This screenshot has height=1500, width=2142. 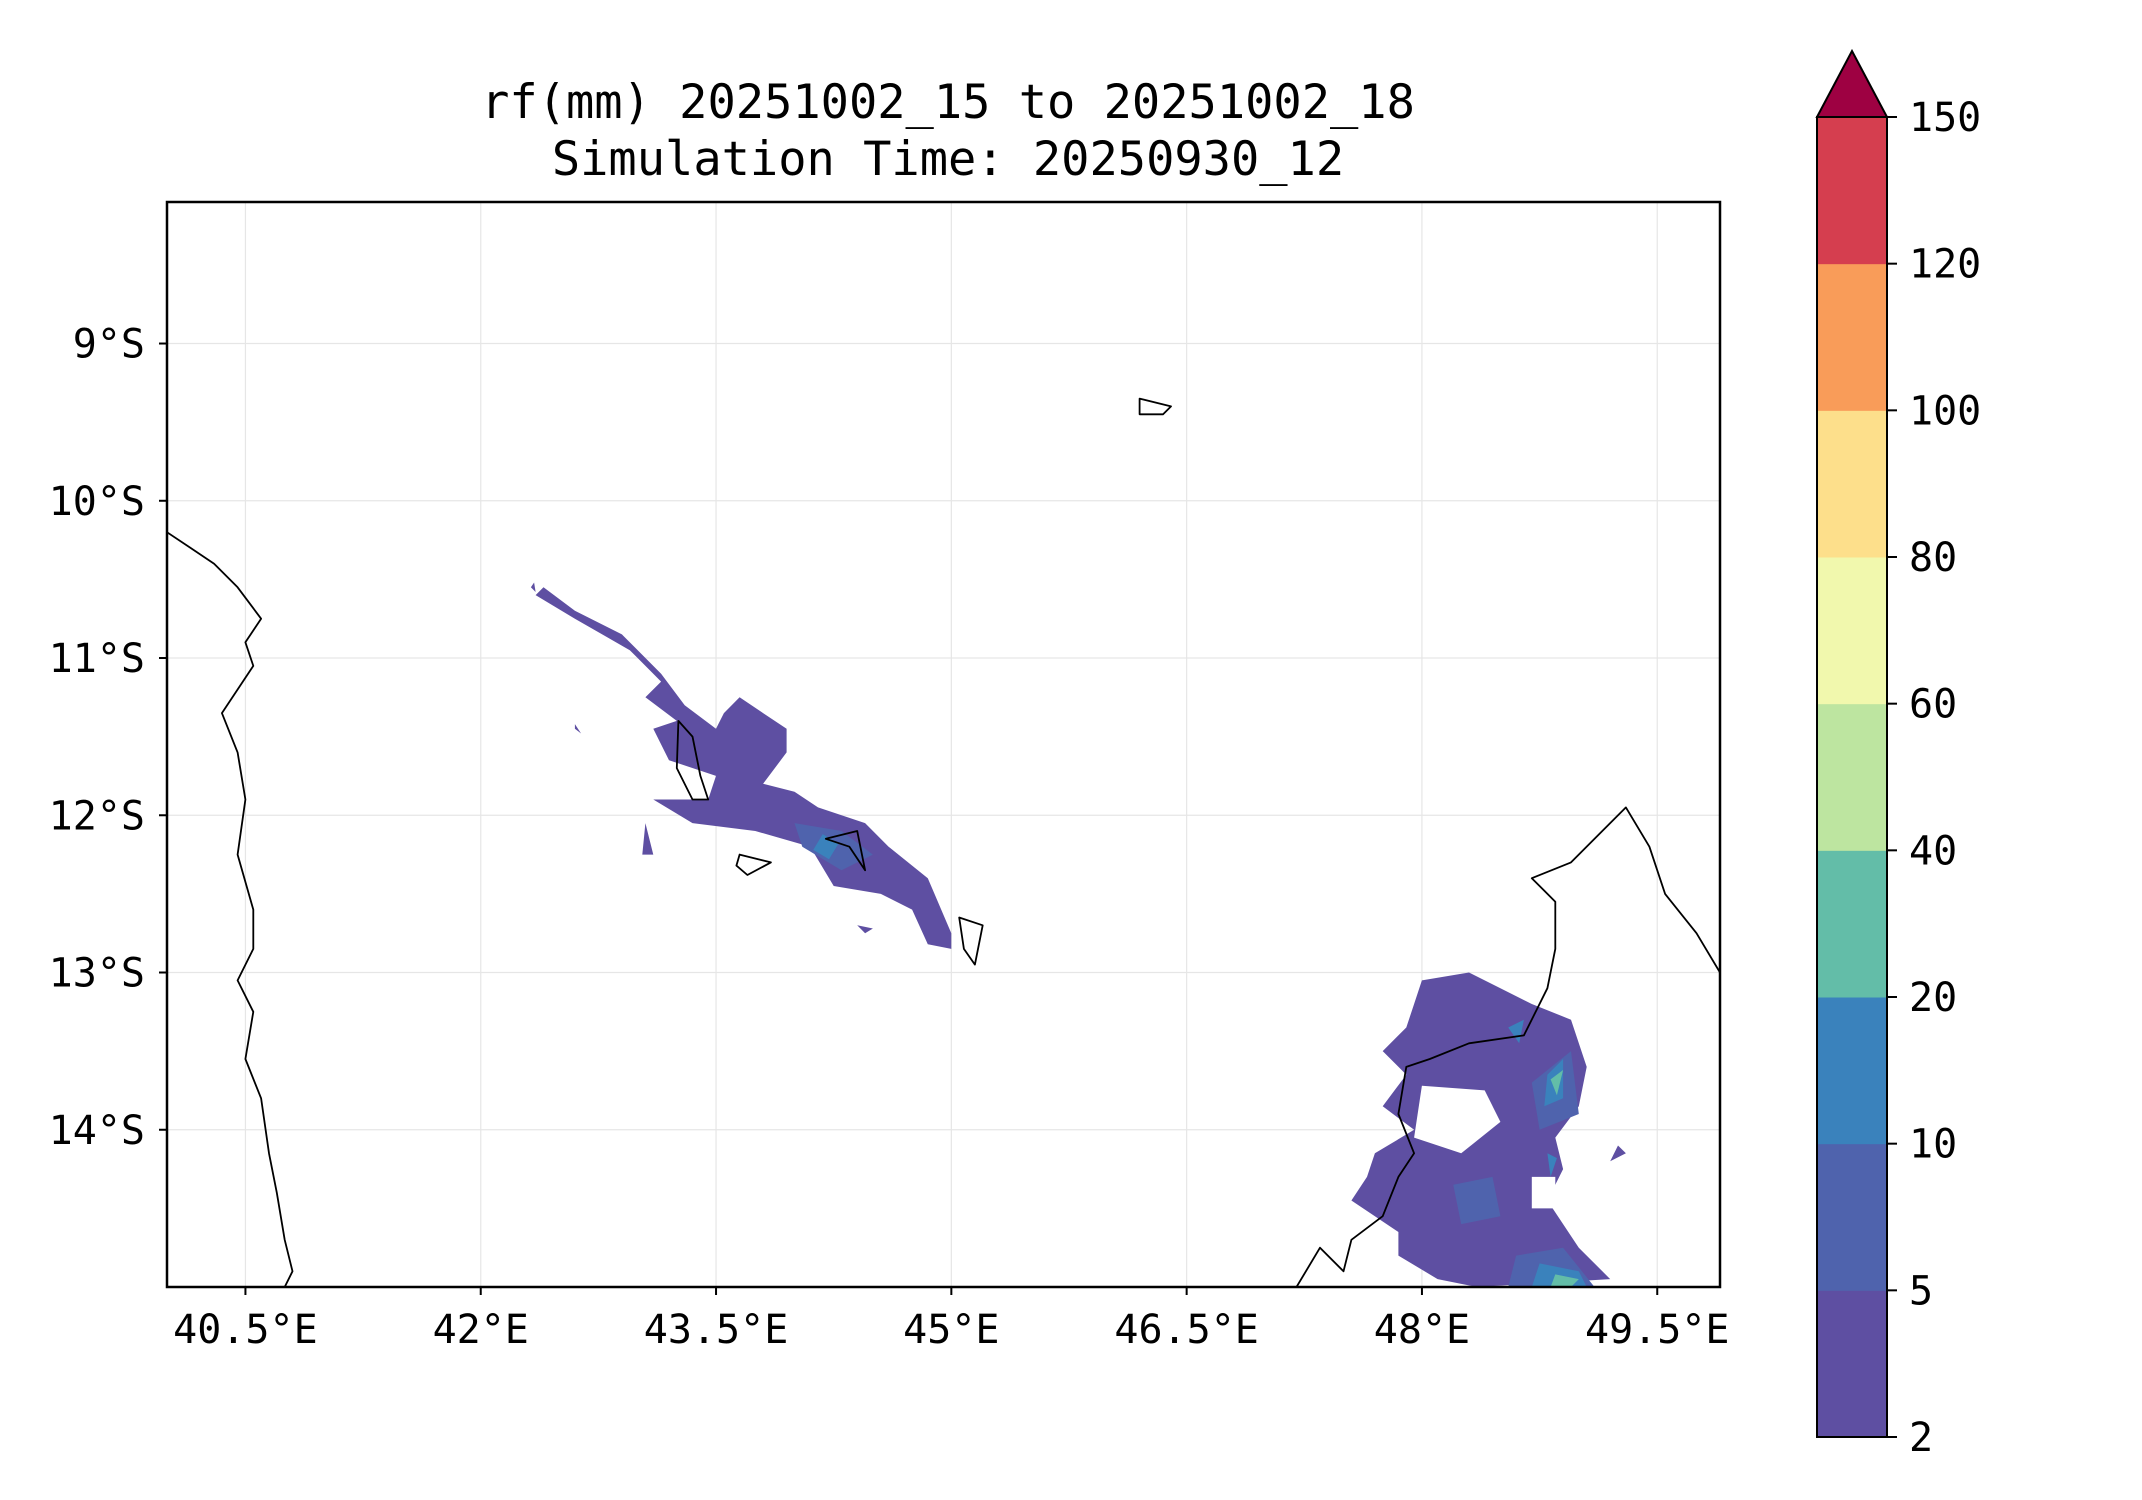 I want to click on colorbar-tick-label-5: 60, so click(x=1933, y=705).